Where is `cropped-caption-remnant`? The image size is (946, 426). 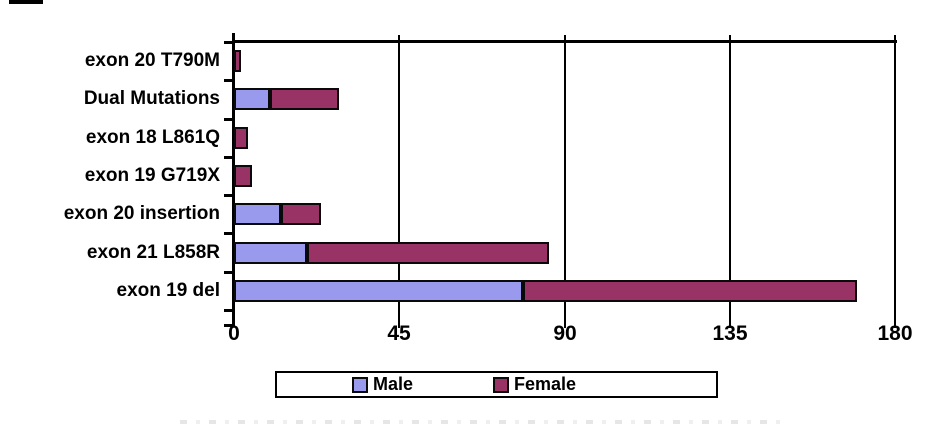 cropped-caption-remnant is located at coordinates (480, 422).